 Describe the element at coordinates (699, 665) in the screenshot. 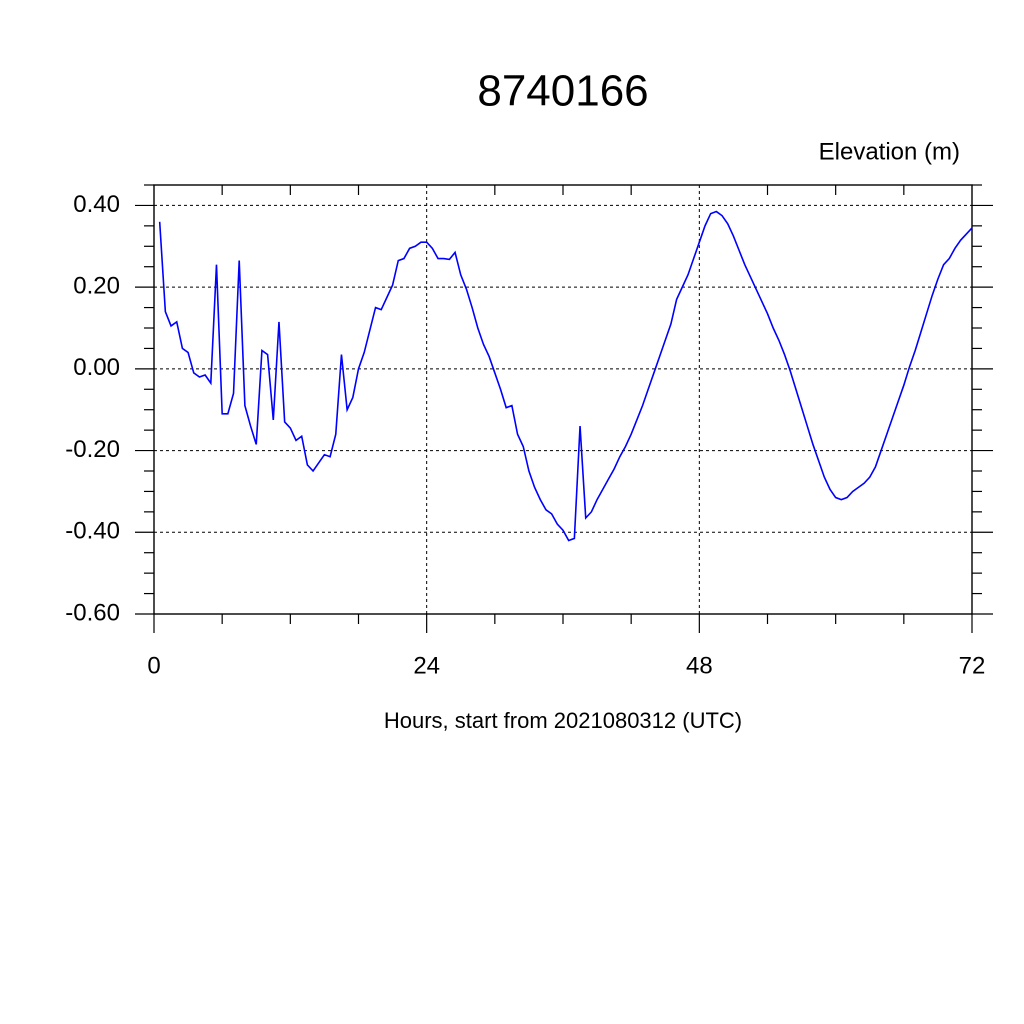

I see `x-tick-label: 48` at that location.